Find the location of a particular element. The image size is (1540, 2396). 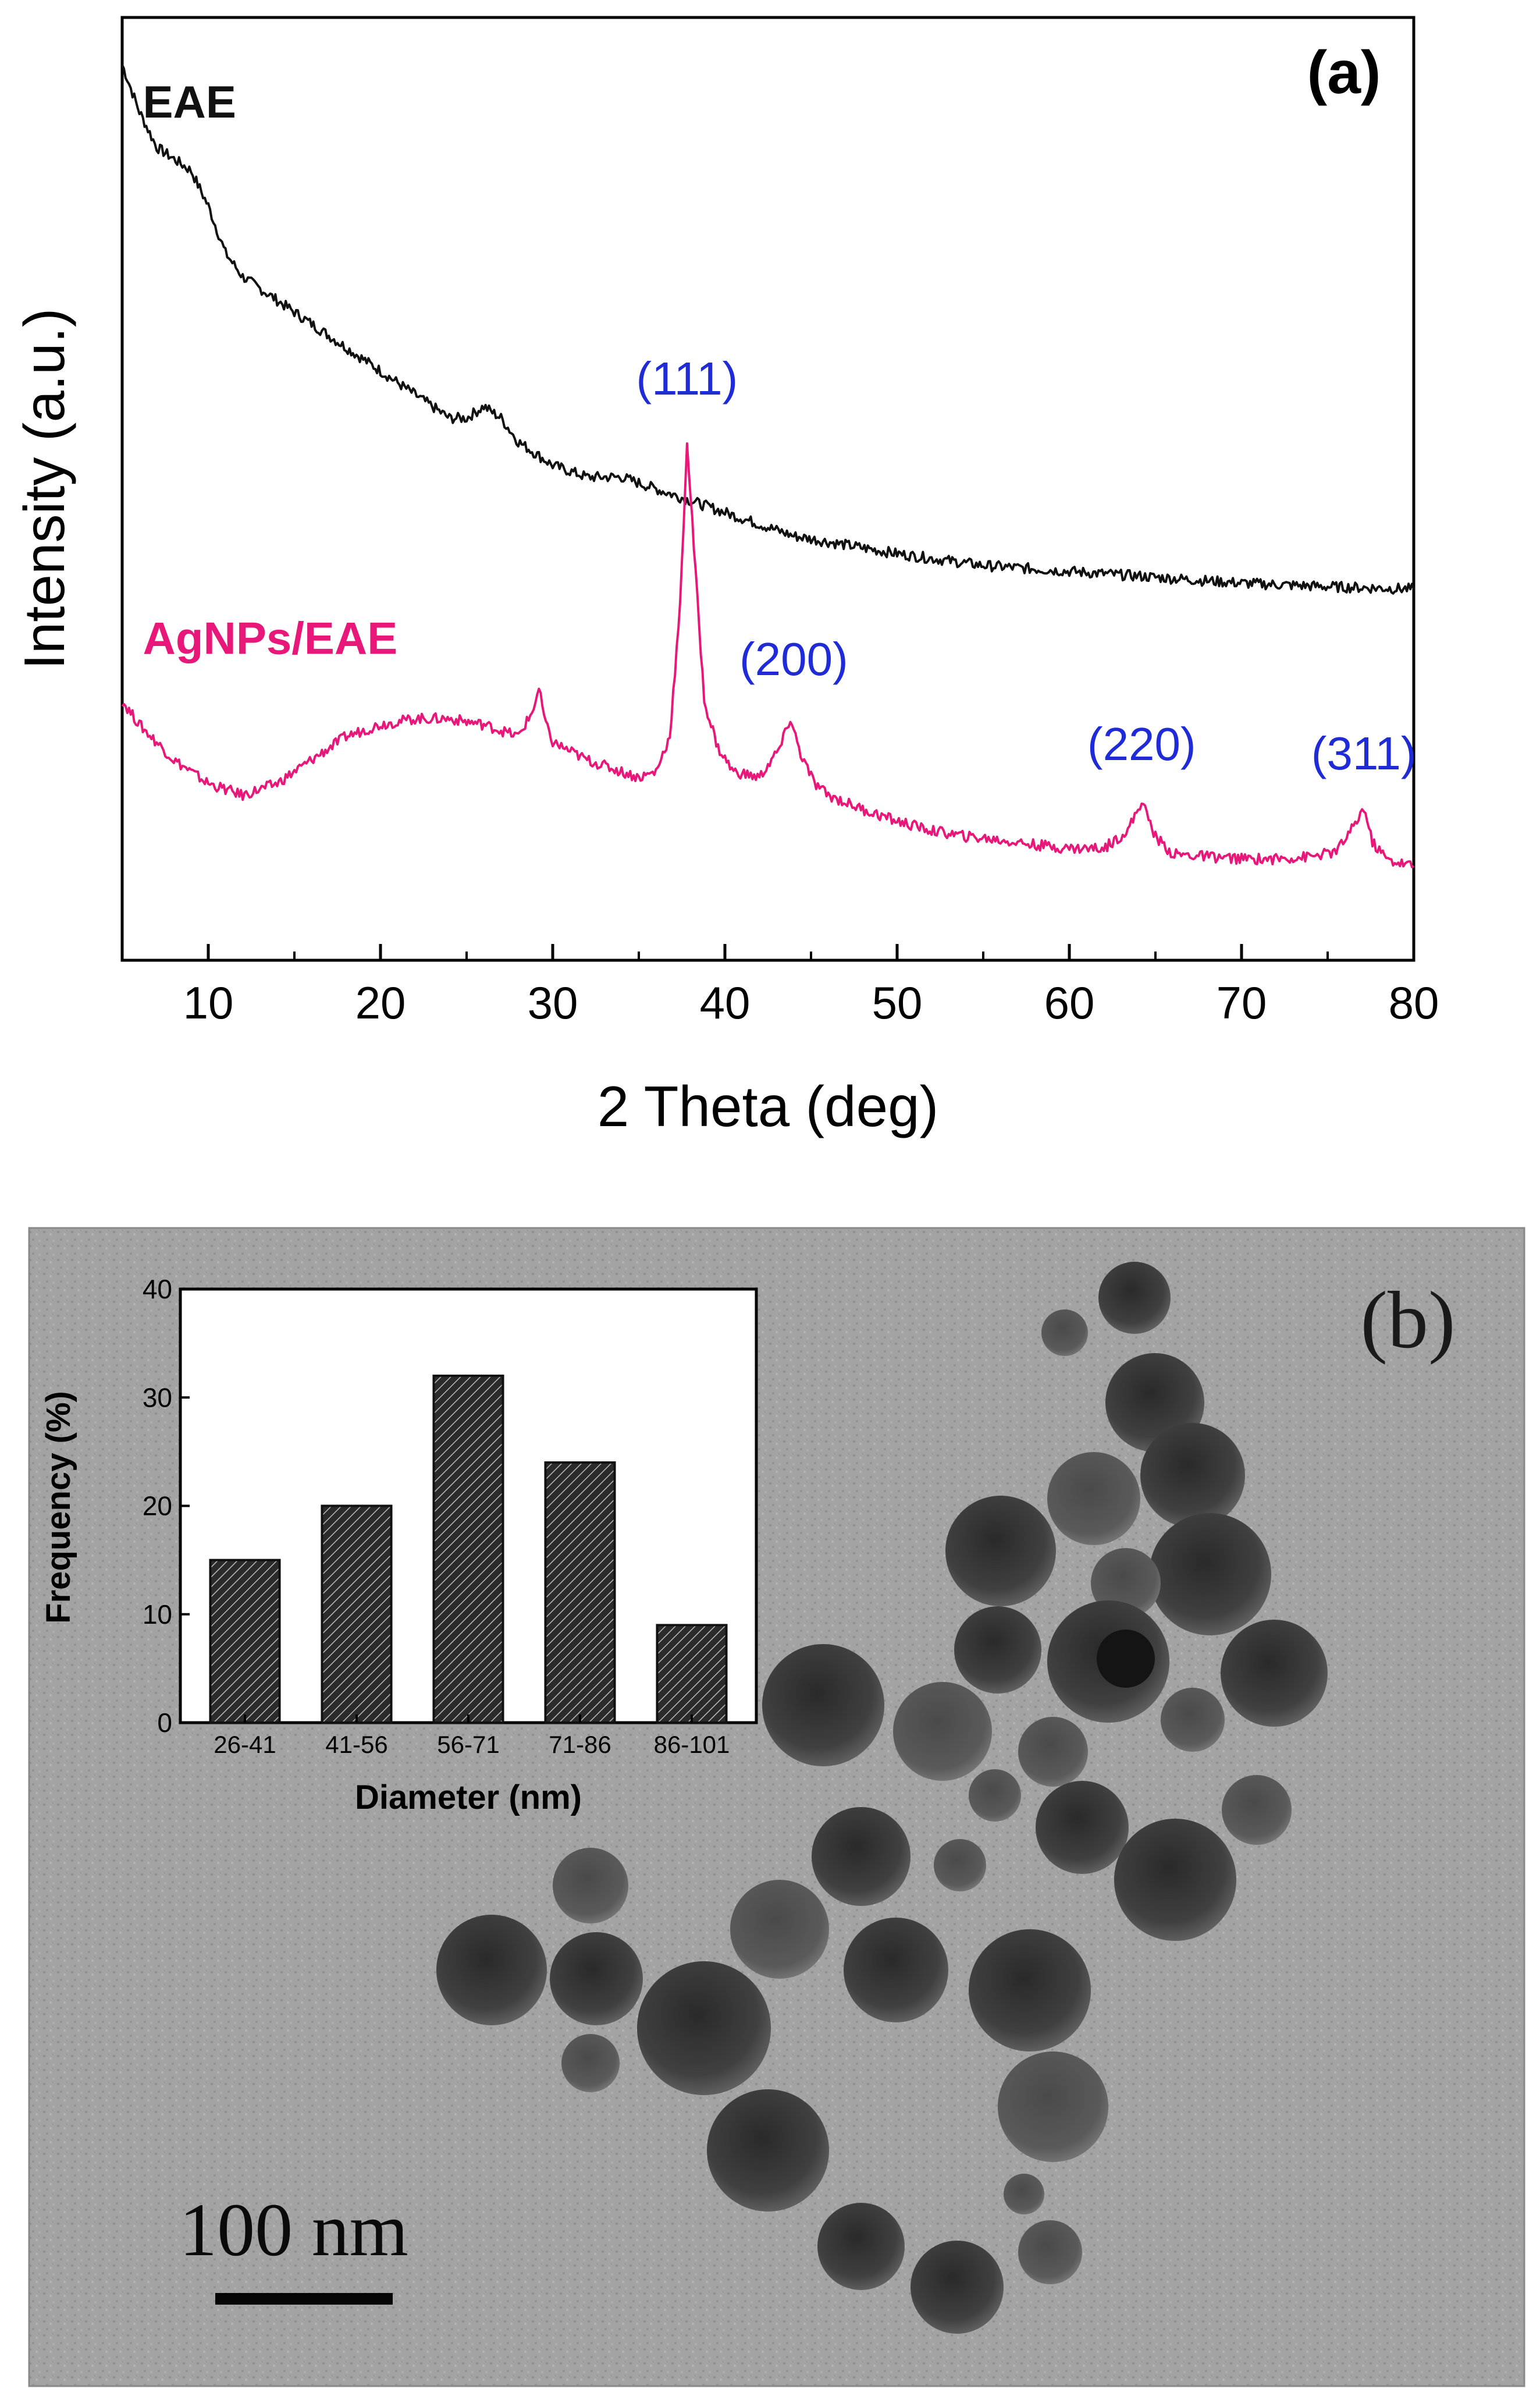

panel-a-label: (a) is located at coordinates (1344, 73).